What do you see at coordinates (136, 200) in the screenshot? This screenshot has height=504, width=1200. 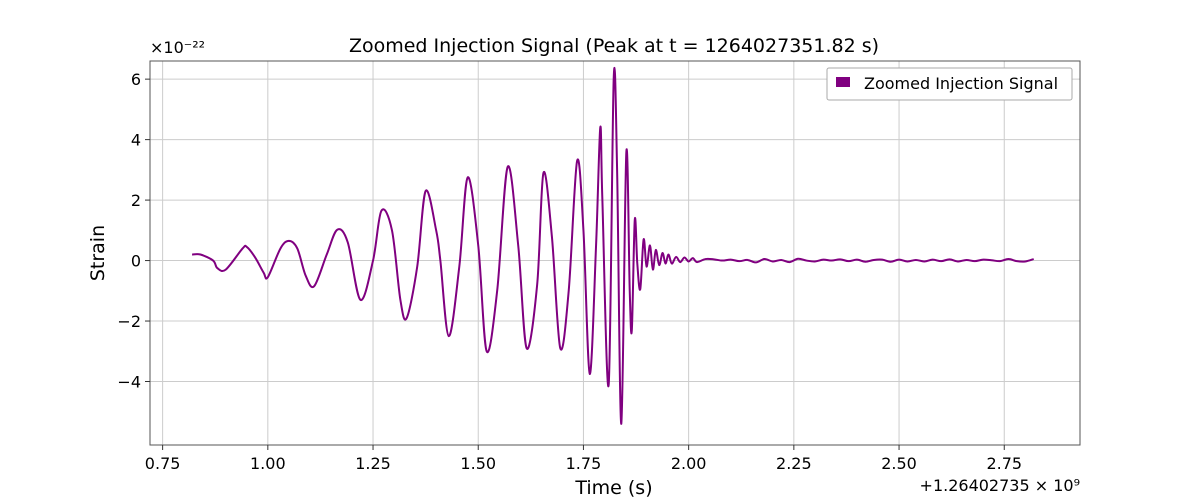 I see `y-tick-label: 2` at bounding box center [136, 200].